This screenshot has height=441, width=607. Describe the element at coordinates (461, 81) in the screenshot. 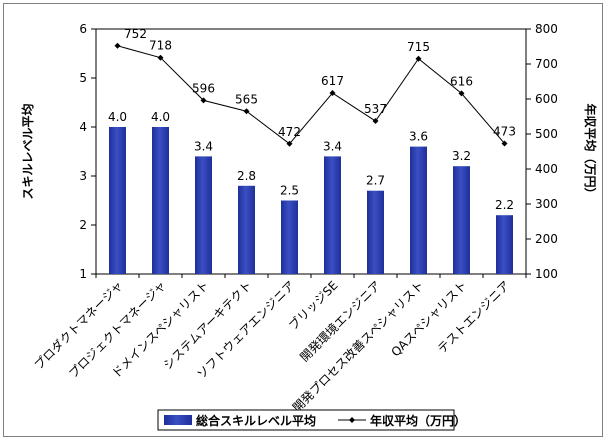

I see `line-value-label: 616` at that location.